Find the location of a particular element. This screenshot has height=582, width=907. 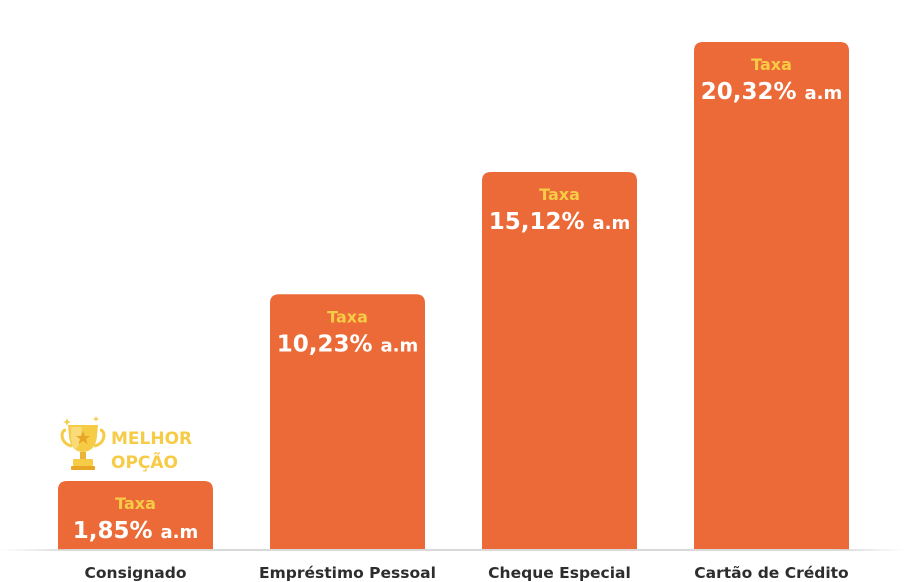

bar-caption-4: Taxa is located at coordinates (771, 64).